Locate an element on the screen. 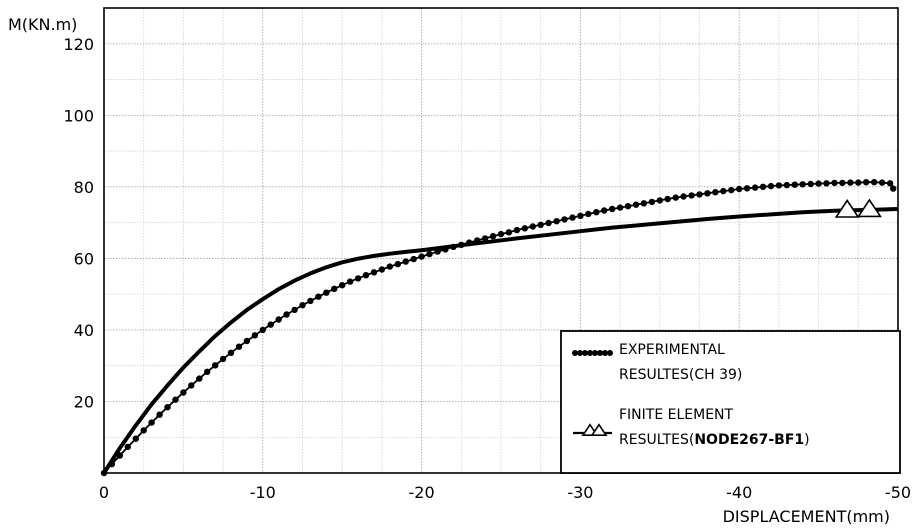 The image size is (920, 530). x-tick-label: -30 is located at coordinates (580, 492).